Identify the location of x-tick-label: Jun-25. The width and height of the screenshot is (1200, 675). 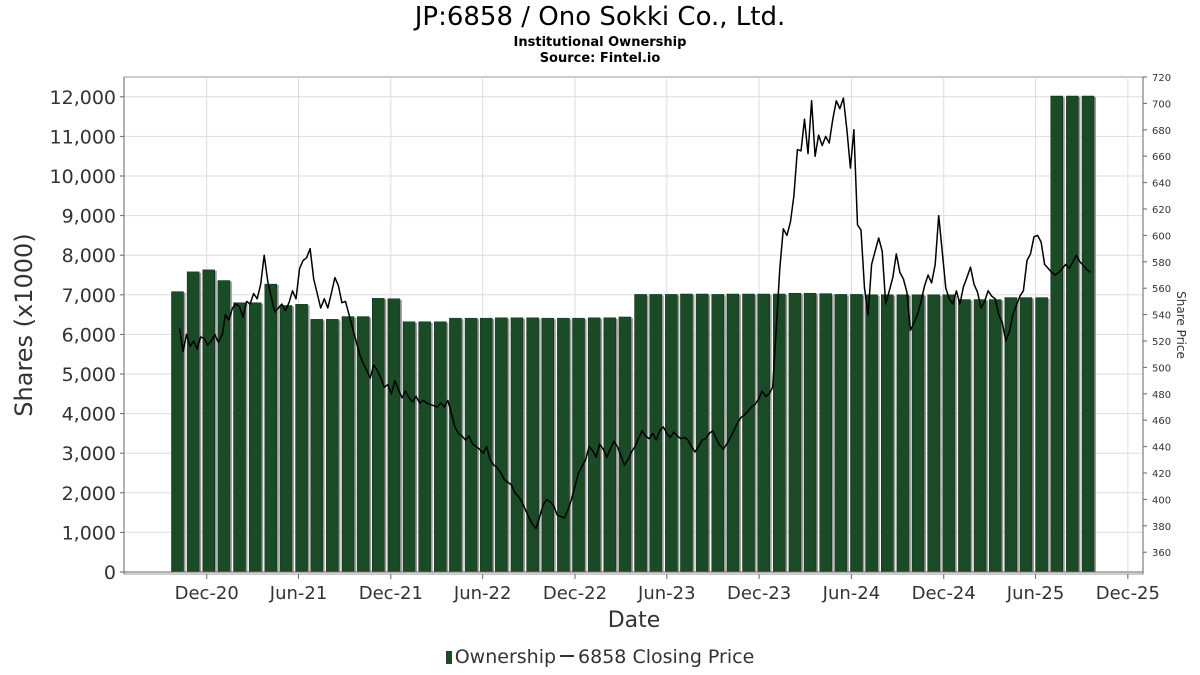
(1035, 593).